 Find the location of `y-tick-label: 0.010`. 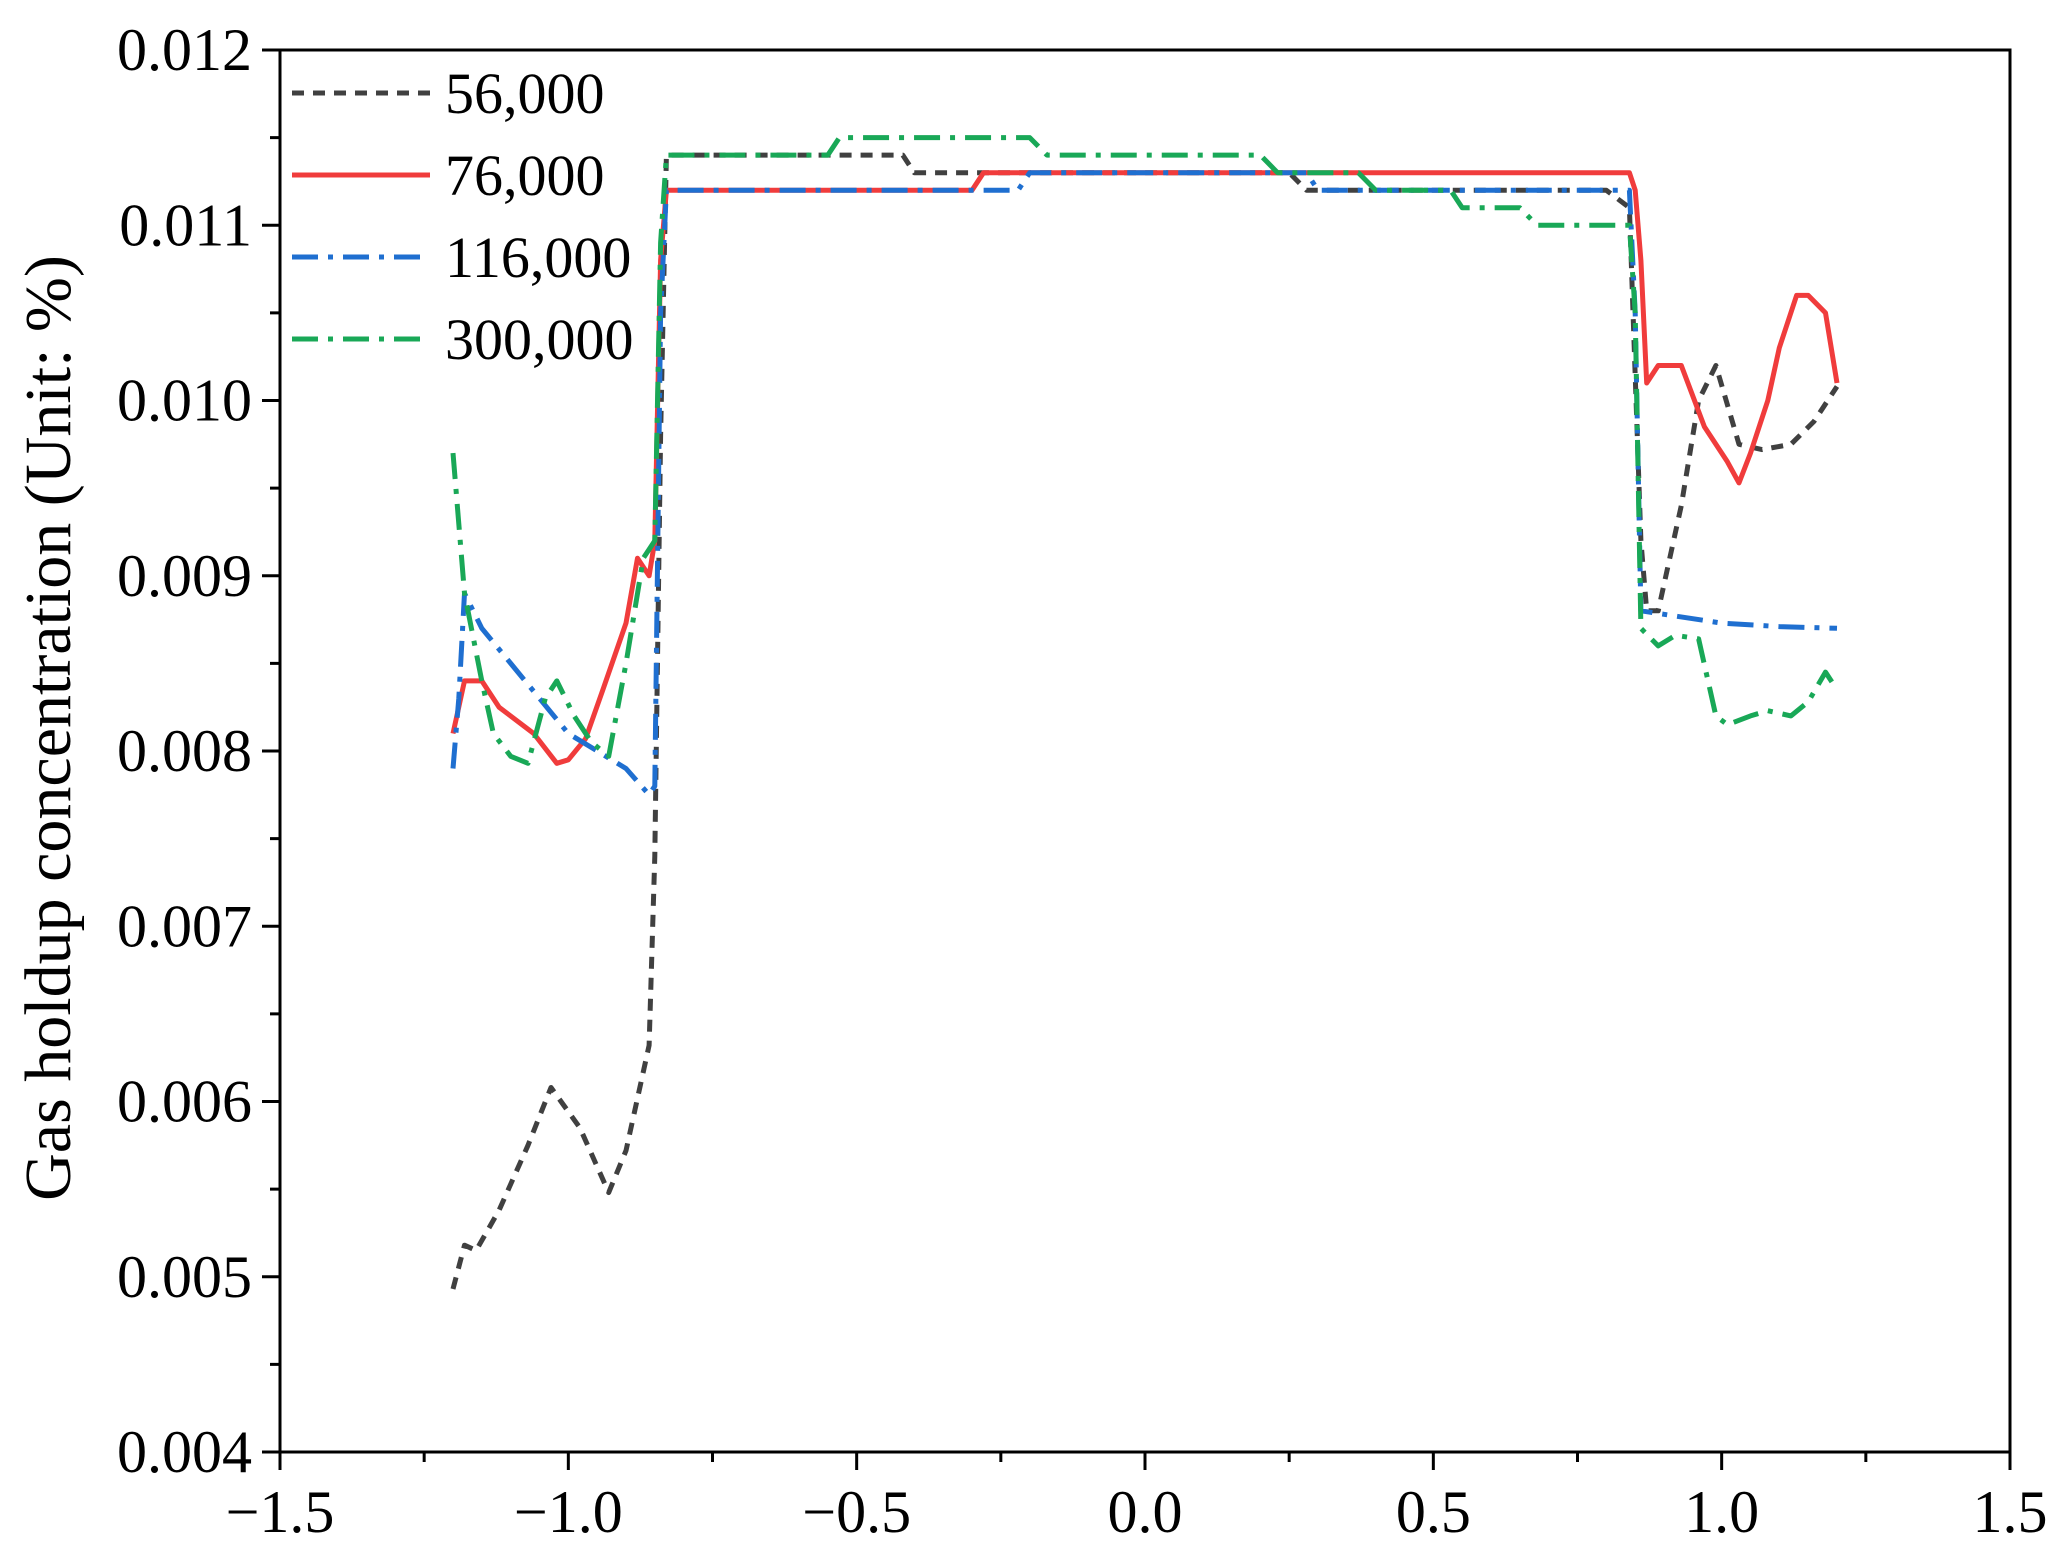

y-tick-label: 0.010 is located at coordinates (184, 401).